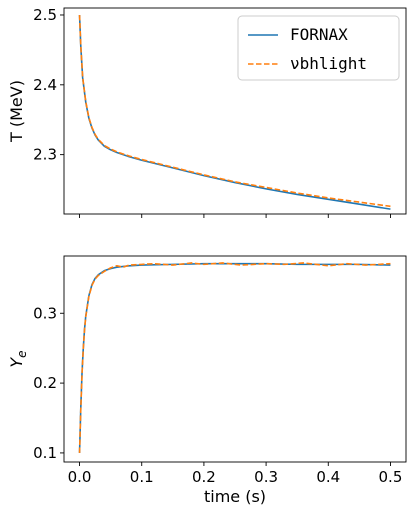  Describe the element at coordinates (204, 477) in the screenshot. I see `x-tick-label: 0.2` at that location.